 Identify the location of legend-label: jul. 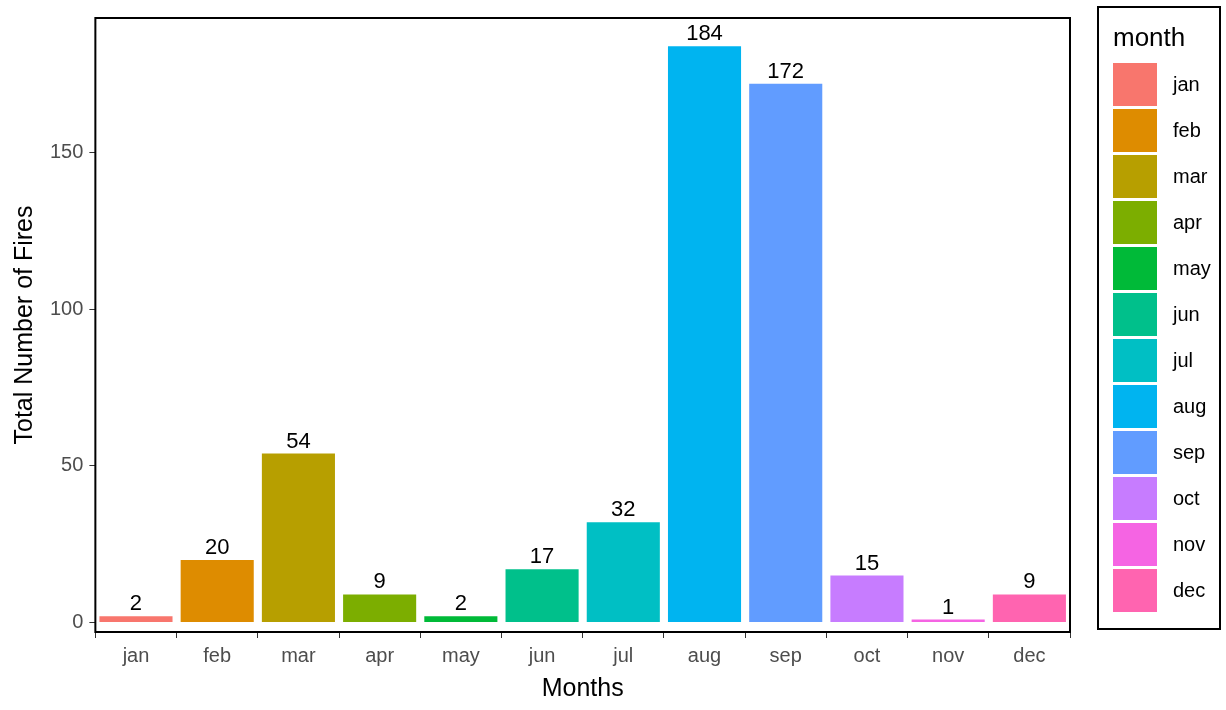
(1183, 360).